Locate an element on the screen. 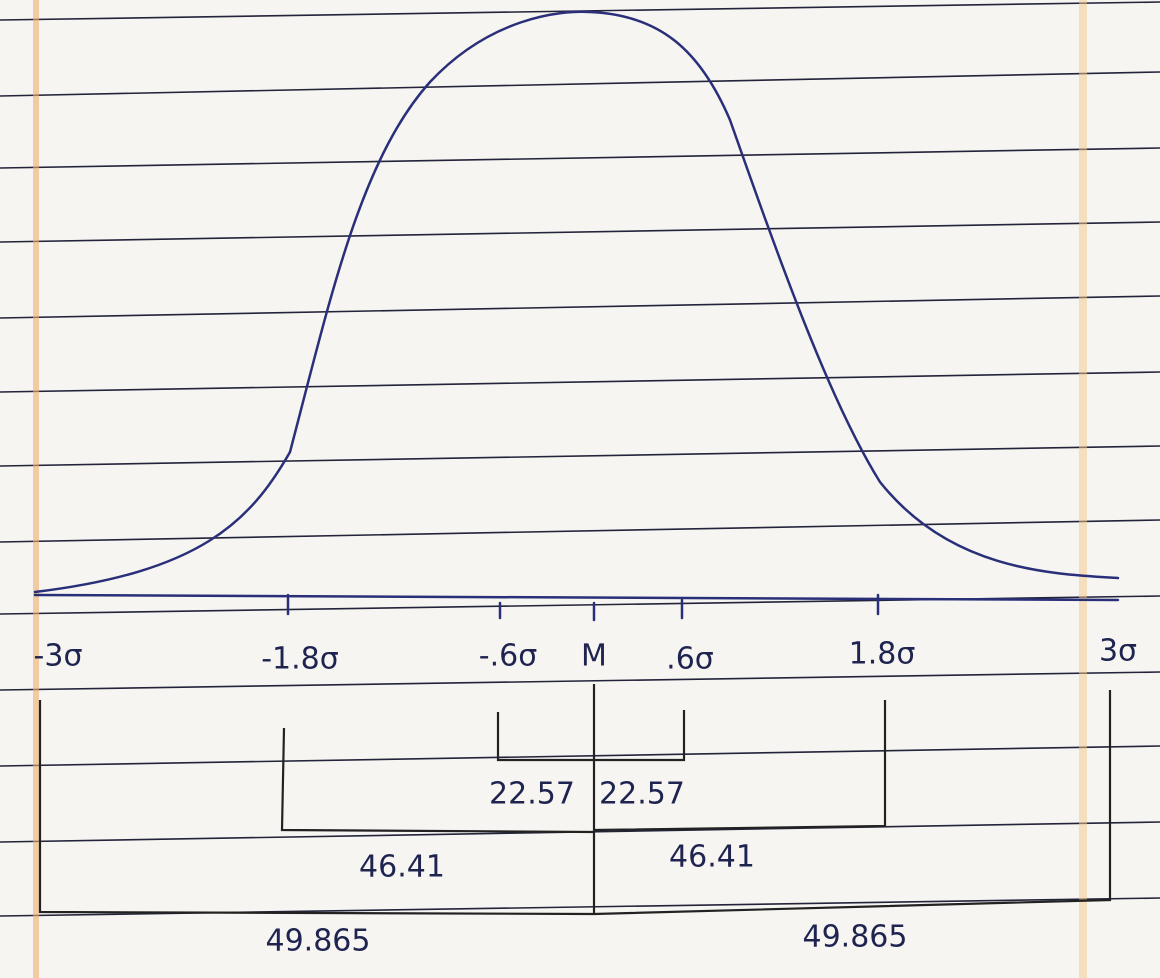  axis-line is located at coordinates (576, 597).